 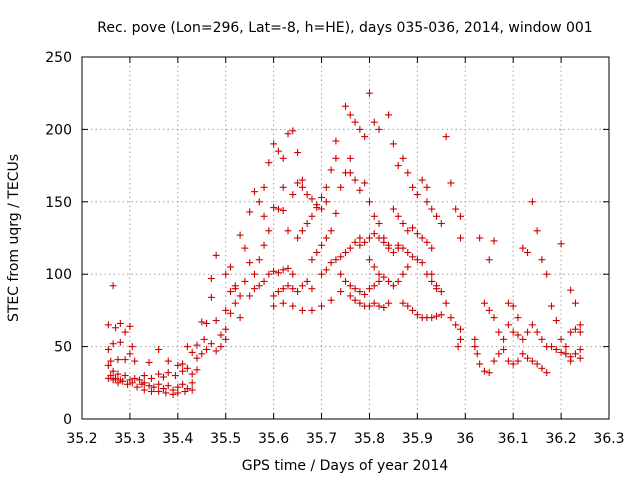 I want to click on y-tick-label: 250, so click(x=58, y=58).